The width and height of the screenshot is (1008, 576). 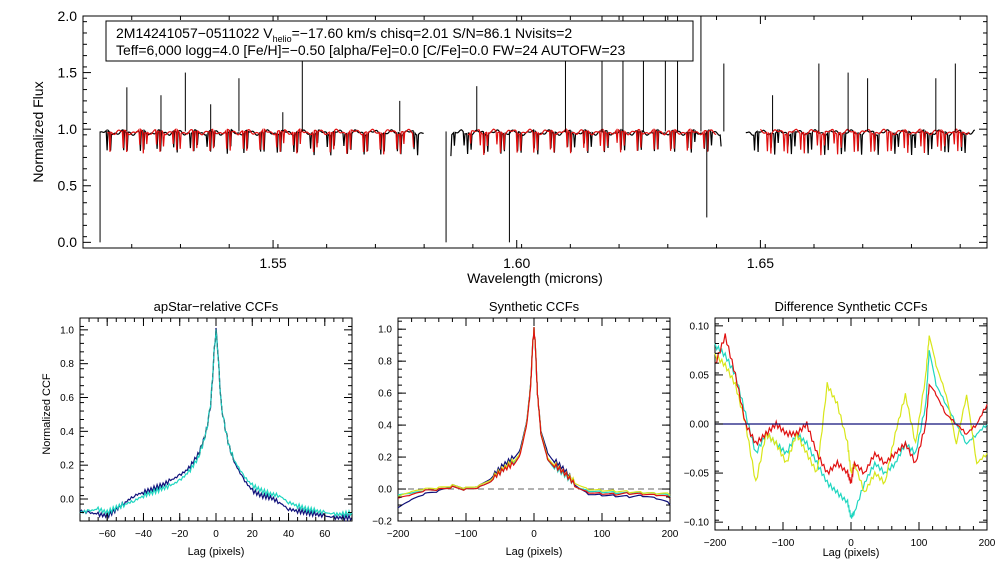 What do you see at coordinates (47, 414) in the screenshot?
I see `apstar-ylabel: Normalized CCF` at bounding box center [47, 414].